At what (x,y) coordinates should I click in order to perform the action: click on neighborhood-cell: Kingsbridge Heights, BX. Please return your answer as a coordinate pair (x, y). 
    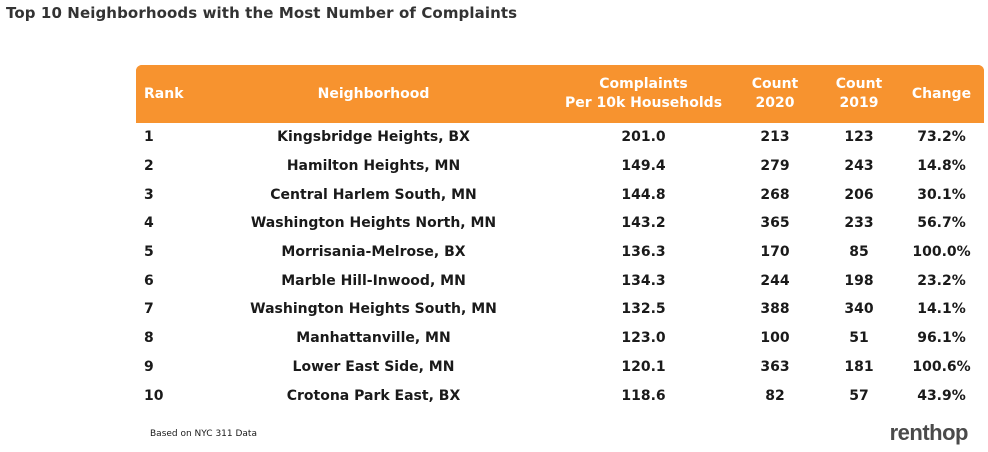
    Looking at the image, I should click on (373, 137).